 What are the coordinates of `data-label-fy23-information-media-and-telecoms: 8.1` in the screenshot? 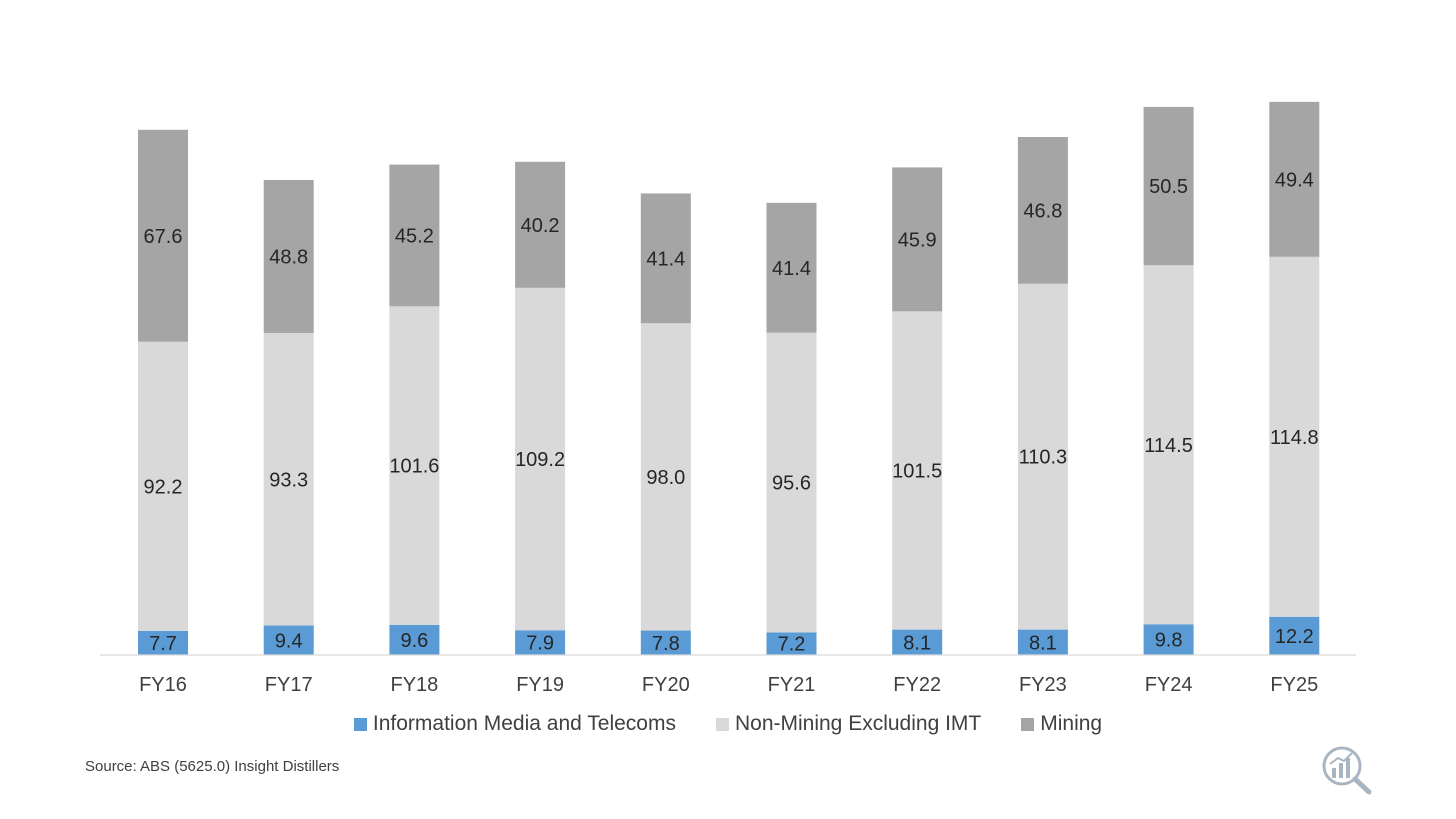 It's located at (1043, 643).